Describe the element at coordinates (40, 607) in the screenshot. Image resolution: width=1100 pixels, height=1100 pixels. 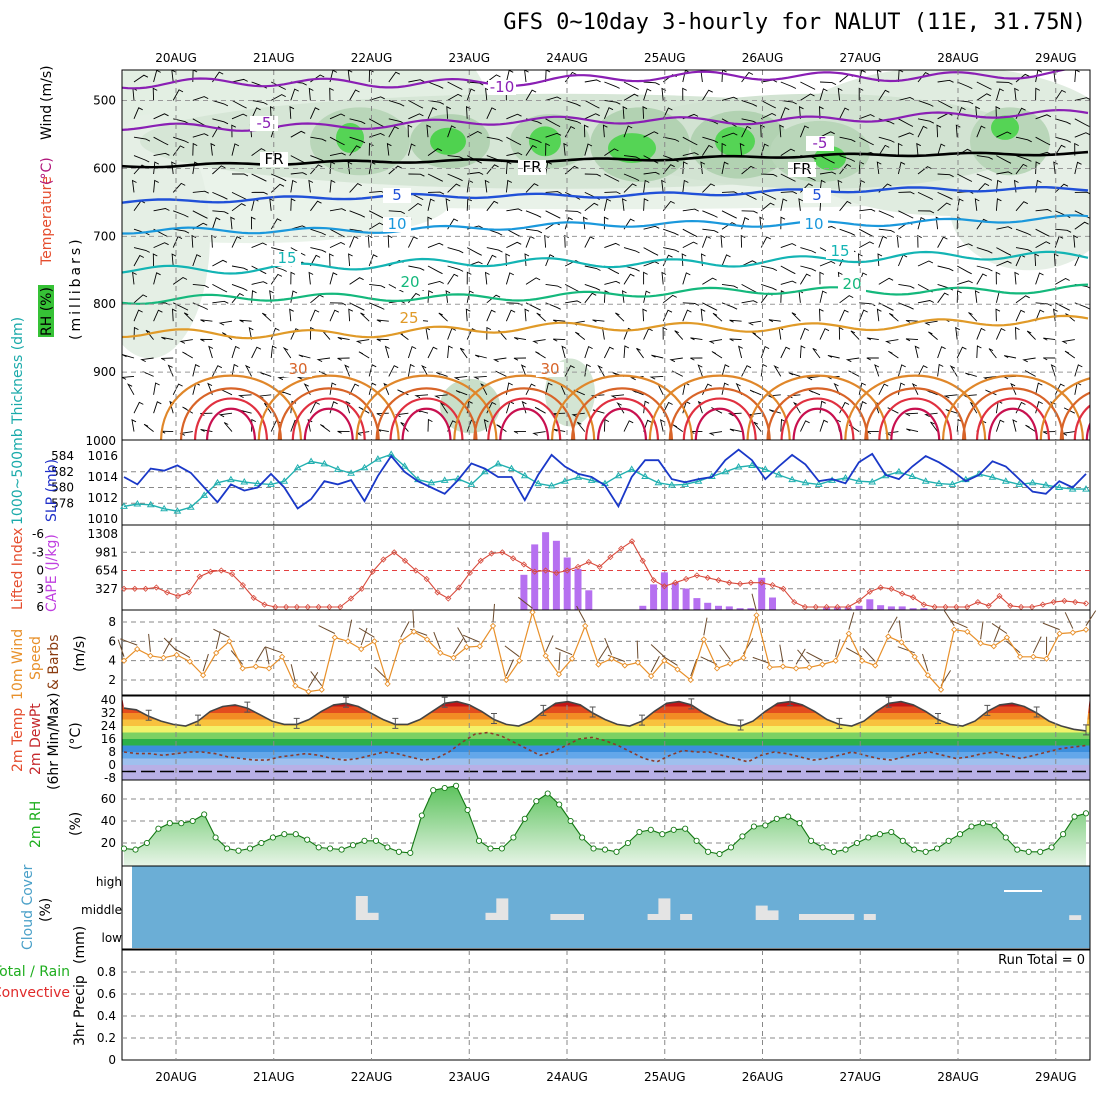
I see `li-tick-label: 6` at that location.